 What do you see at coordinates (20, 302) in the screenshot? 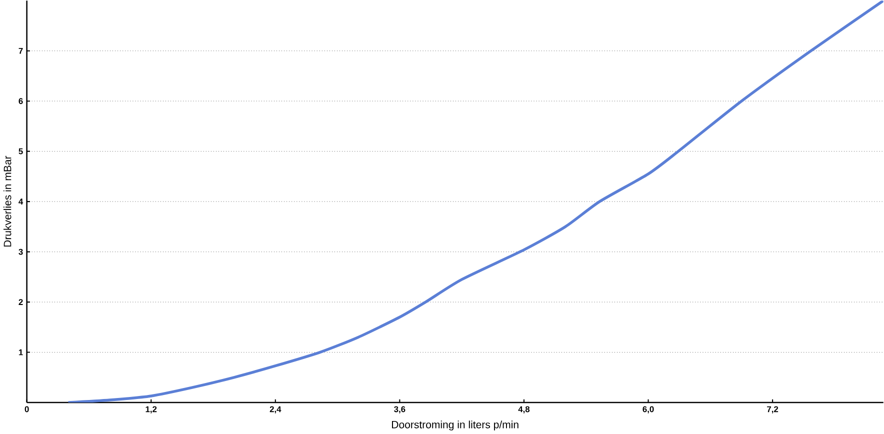
I see `y-tick-label: 2` at bounding box center [20, 302].